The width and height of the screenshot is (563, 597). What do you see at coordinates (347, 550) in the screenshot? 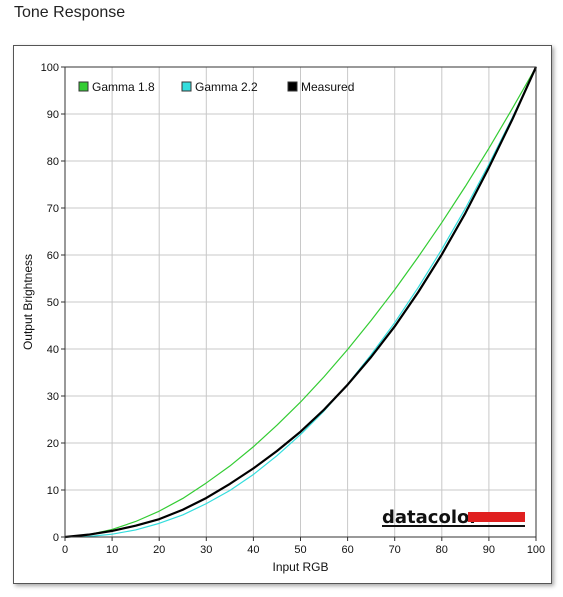
I see `x-tick-label: 60` at bounding box center [347, 550].